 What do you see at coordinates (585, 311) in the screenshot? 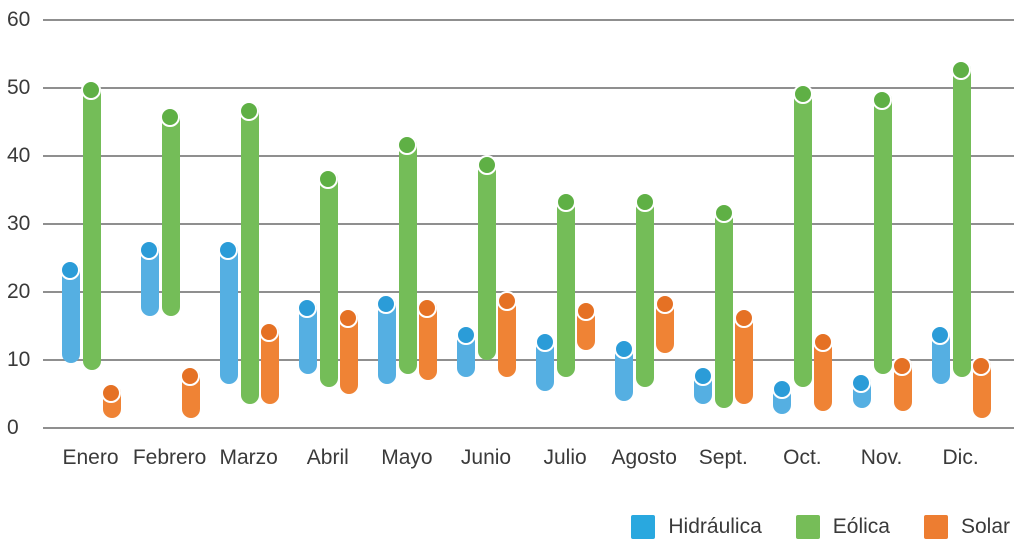
I see `bar-cap-solar-julio` at bounding box center [585, 311].